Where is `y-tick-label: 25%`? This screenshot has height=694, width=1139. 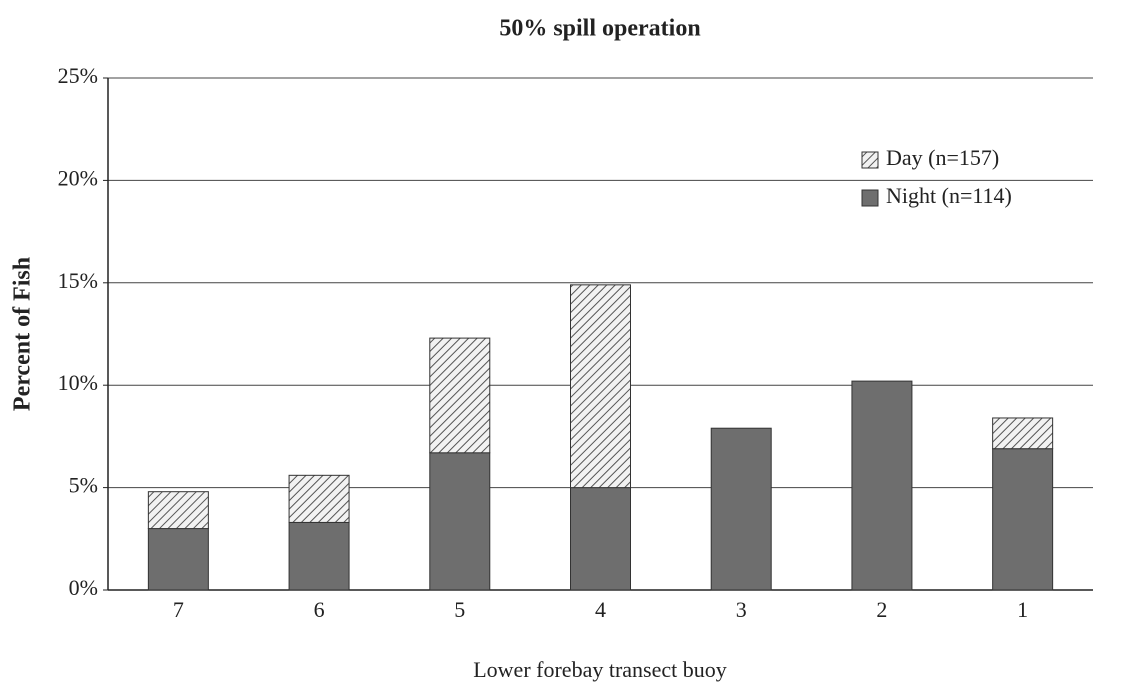
y-tick-label: 25% is located at coordinates (78, 75).